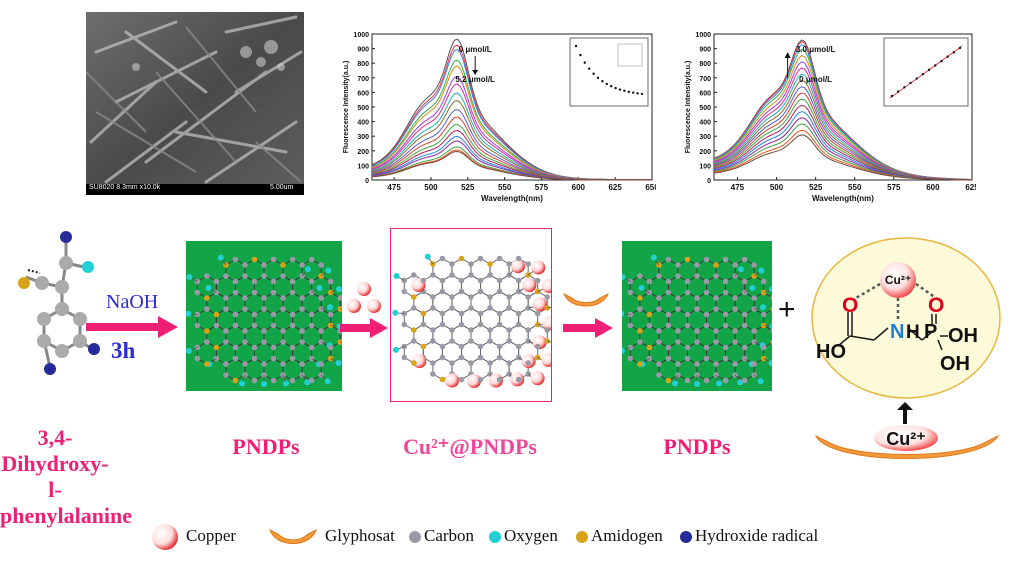 The width and height of the screenshot is (1012, 569). Describe the element at coordinates (475, 72) in the screenshot. I see `annotation-arrowhead` at that location.